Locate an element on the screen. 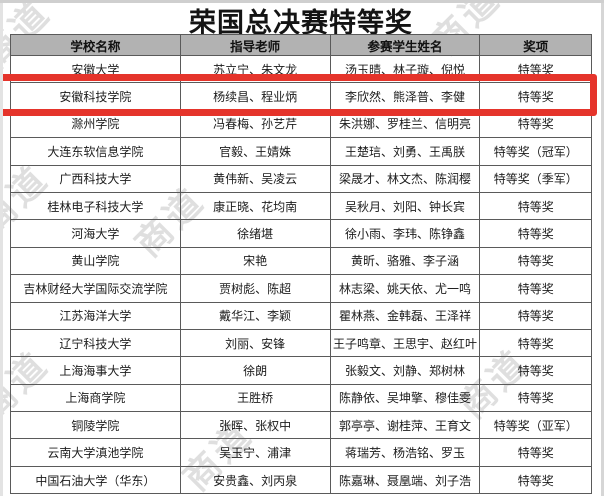 This screenshot has width=604, height=496. cell-award: 特等奖（季军） is located at coordinates (535, 178).